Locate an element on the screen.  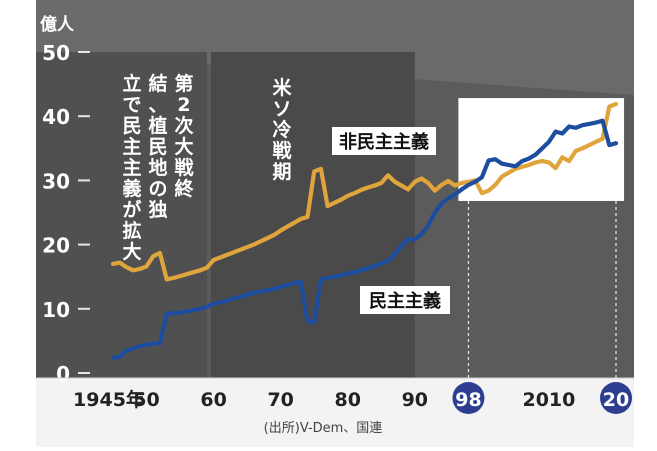
series-label-2-box is located at coordinates (405, 300).